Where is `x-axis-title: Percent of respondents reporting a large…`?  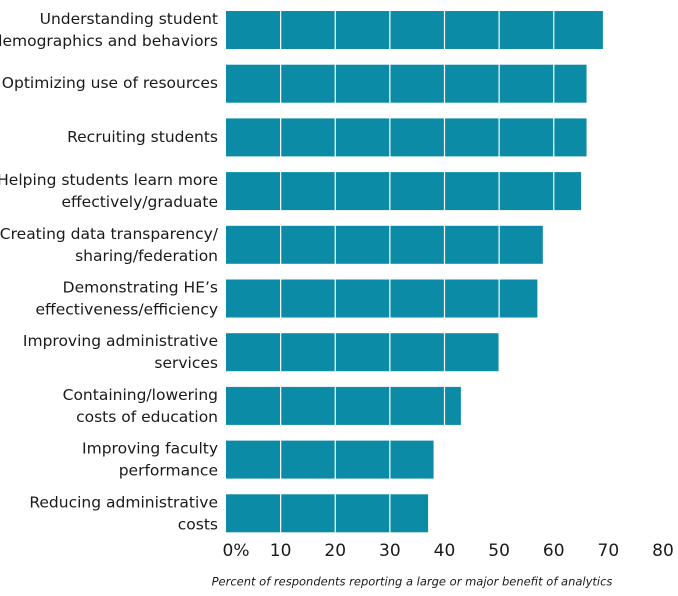 x-axis-title: Percent of respondents reporting a large… is located at coordinates (412, 582).